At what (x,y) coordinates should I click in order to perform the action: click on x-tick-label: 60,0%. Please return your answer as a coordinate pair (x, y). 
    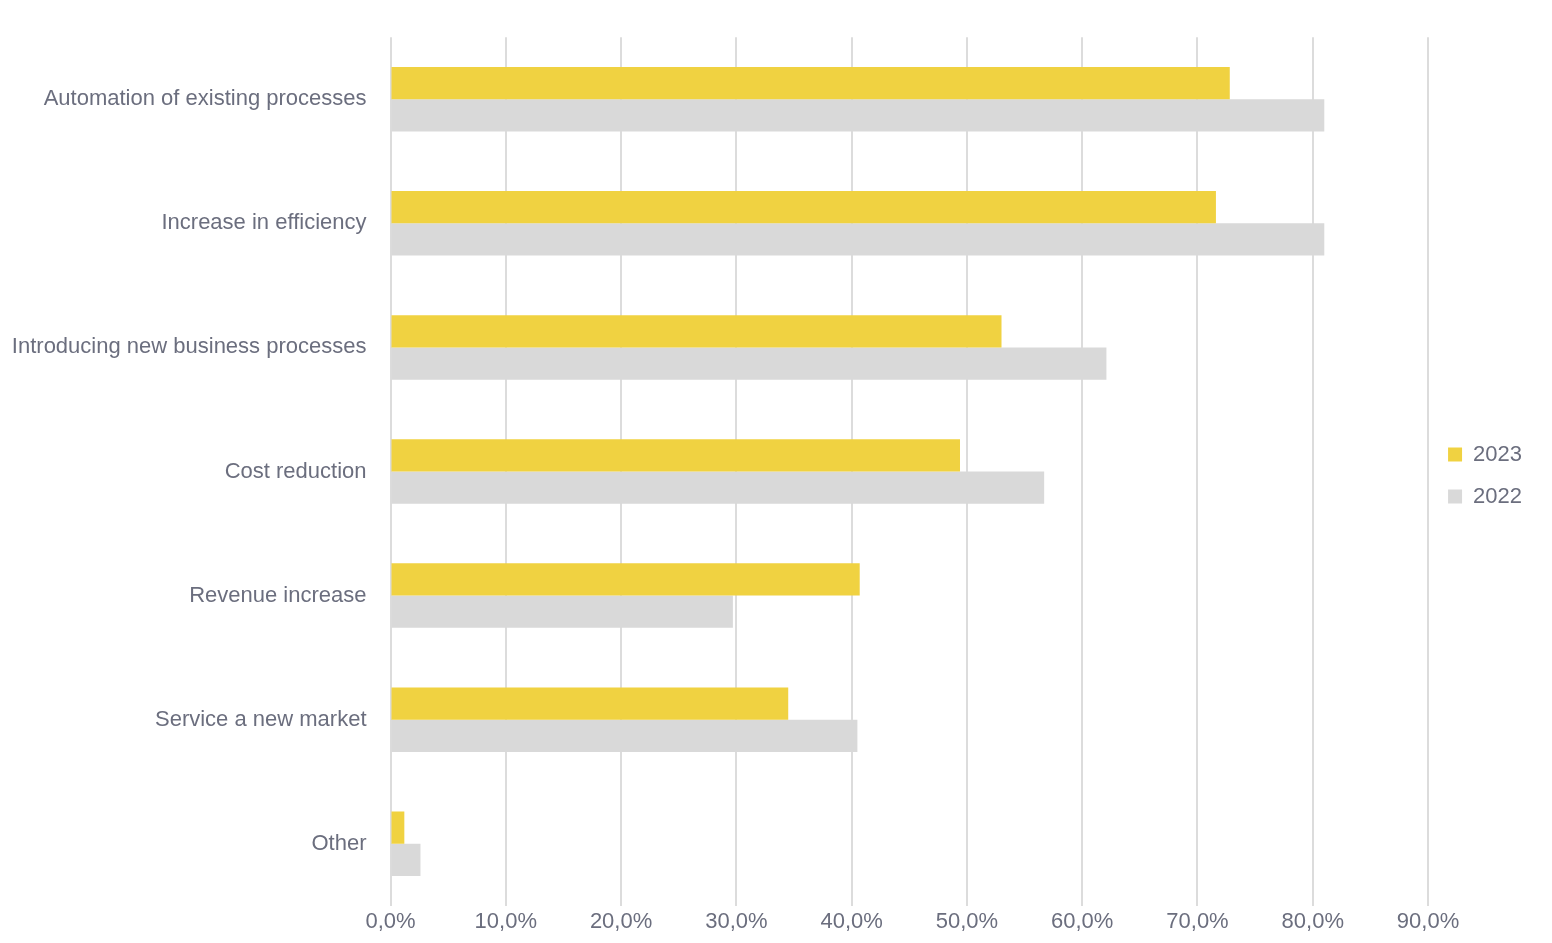
    Looking at the image, I should click on (1082, 921).